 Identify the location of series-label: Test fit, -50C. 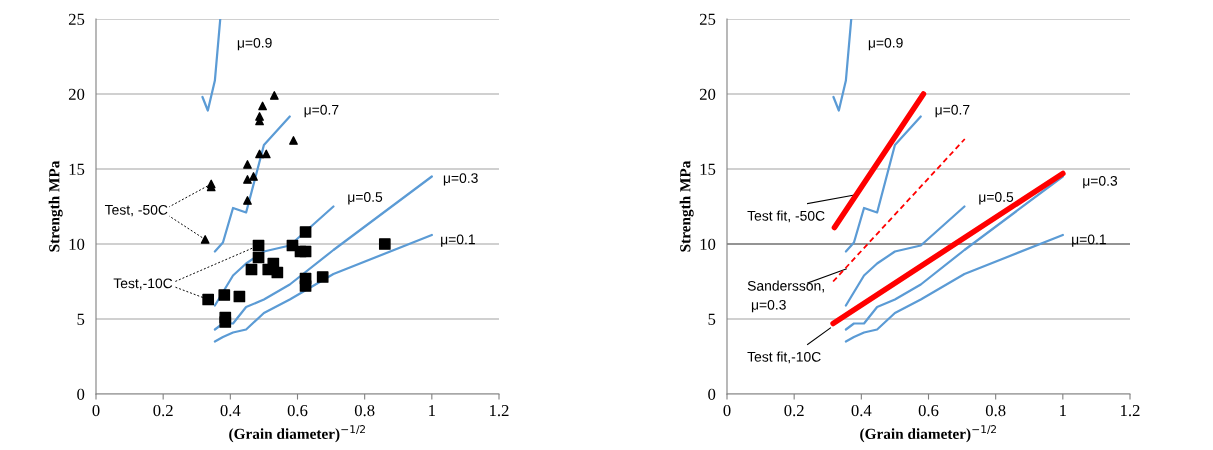
(786, 216).